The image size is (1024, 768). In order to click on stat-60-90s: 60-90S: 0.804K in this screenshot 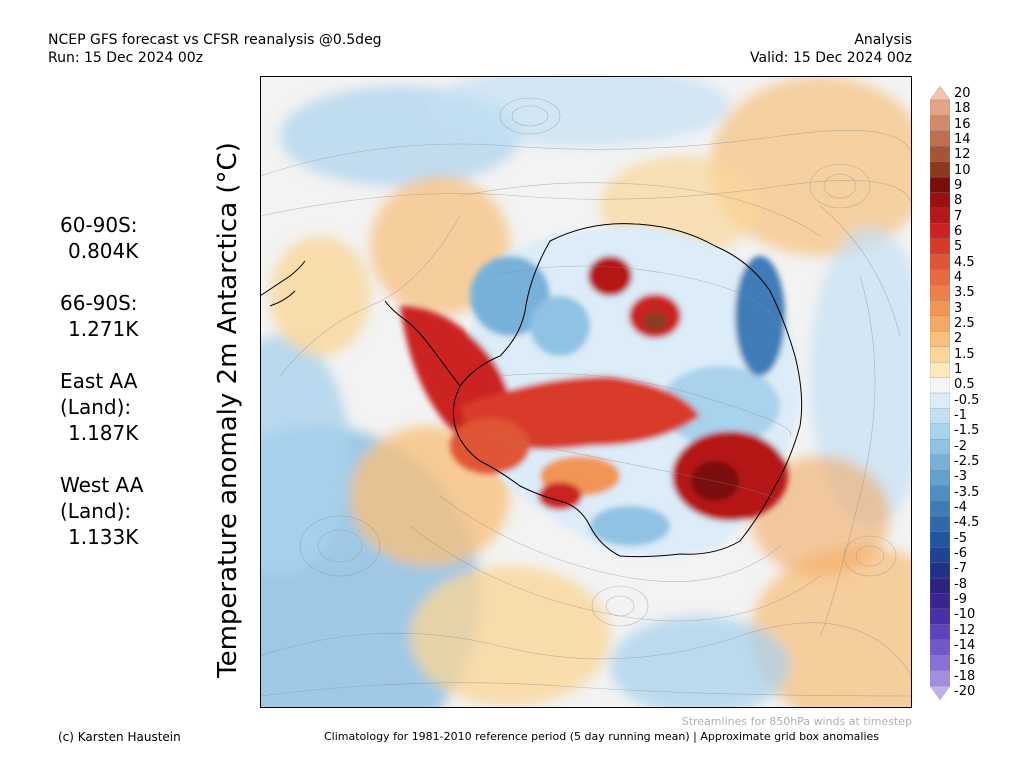, I will do `click(115, 238)`.